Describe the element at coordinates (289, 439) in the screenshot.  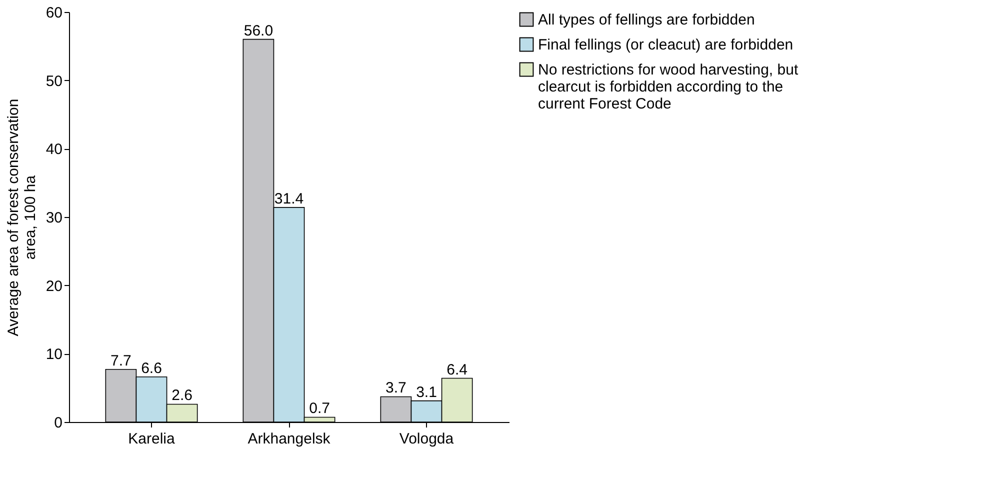
I see `x-tick-label: Arkhangelsk` at that location.